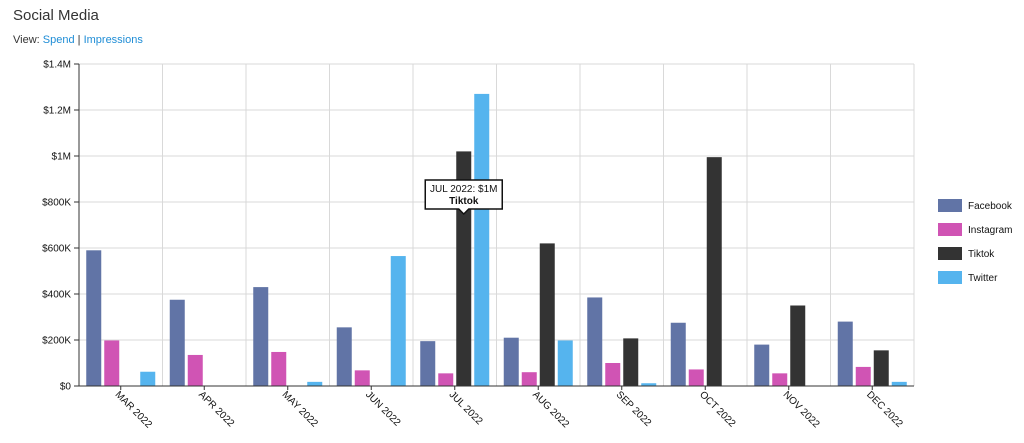 Image resolution: width=1024 pixels, height=443 pixels. What do you see at coordinates (66, 387) in the screenshot?
I see `y-tick-label: $0` at bounding box center [66, 387].